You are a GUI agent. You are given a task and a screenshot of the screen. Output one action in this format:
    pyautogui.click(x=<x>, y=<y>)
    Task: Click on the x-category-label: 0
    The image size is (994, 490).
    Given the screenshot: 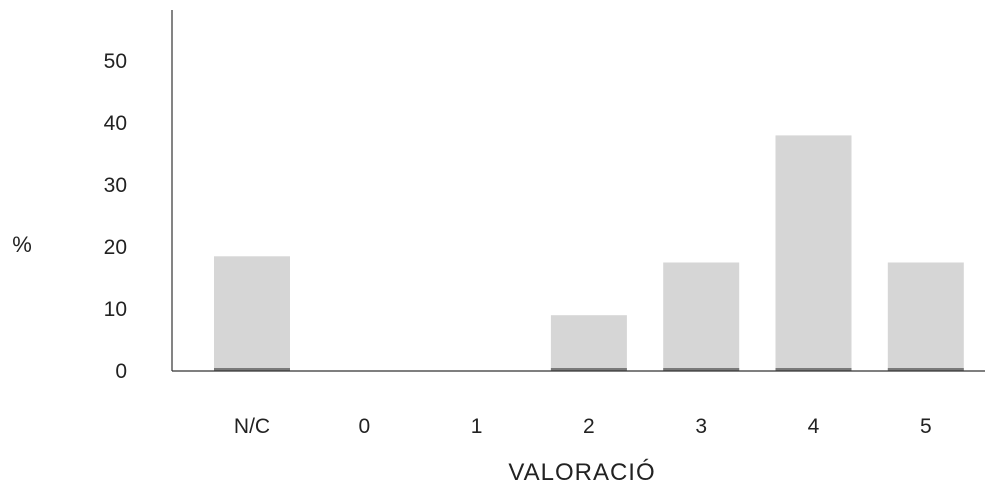 What is the action you would take?
    pyautogui.click(x=364, y=426)
    